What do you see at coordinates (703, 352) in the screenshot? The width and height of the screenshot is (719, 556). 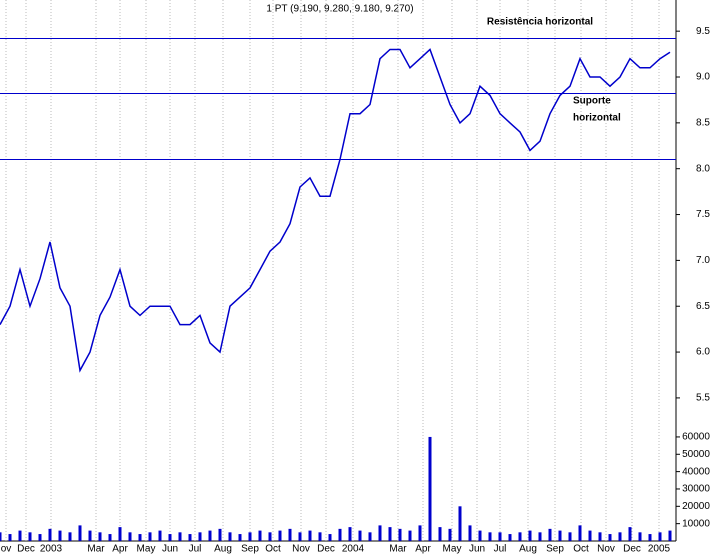 I see `y-tick-label: 6.0` at bounding box center [703, 352].